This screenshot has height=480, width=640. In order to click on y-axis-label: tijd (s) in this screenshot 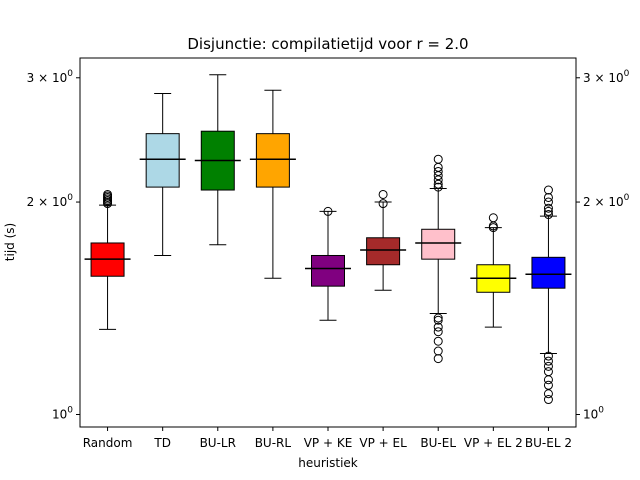, I will do `click(10, 242)`.